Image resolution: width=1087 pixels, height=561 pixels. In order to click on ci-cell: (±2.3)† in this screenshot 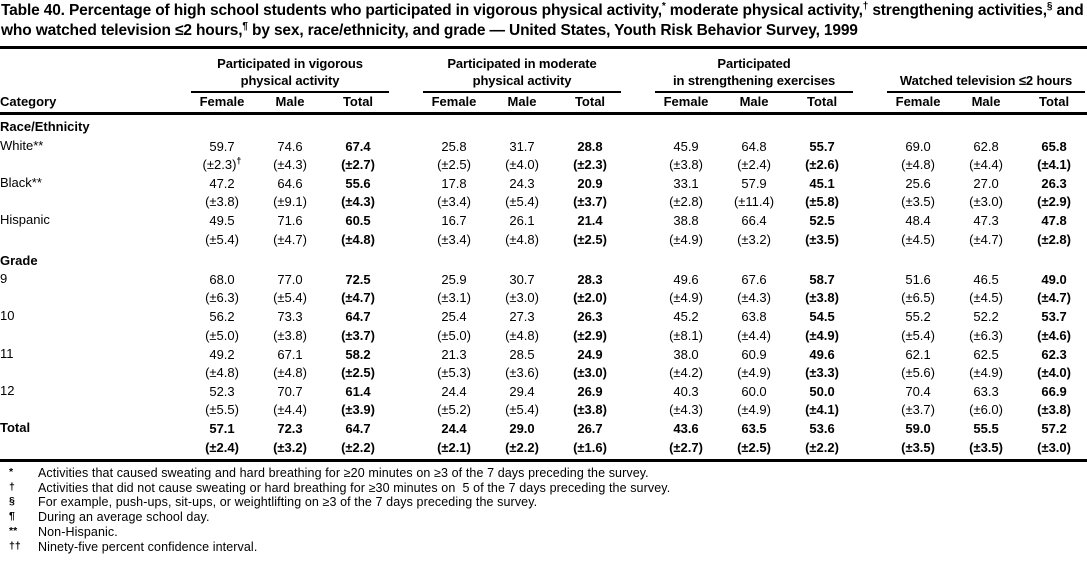, I will do `click(222, 163)`.